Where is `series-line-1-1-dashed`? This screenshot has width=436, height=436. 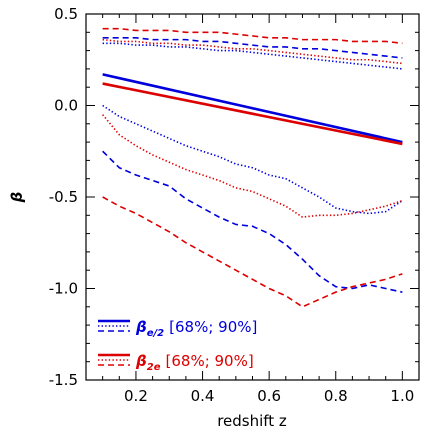
series-line-1-1-dashed is located at coordinates (252, 36).